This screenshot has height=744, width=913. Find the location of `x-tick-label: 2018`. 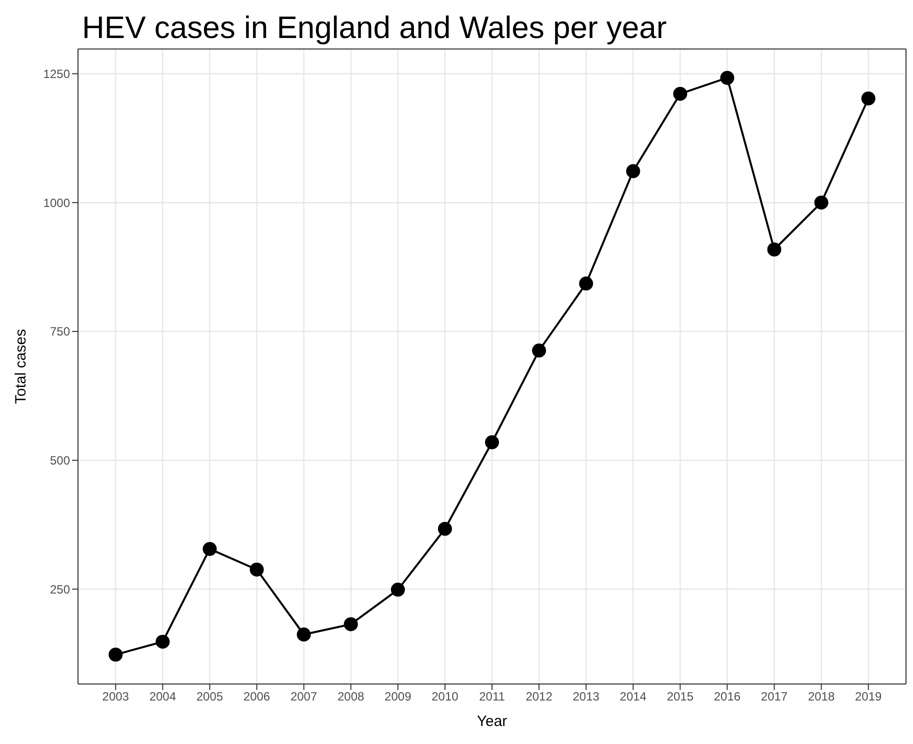

x-tick-label: 2018 is located at coordinates (821, 697).